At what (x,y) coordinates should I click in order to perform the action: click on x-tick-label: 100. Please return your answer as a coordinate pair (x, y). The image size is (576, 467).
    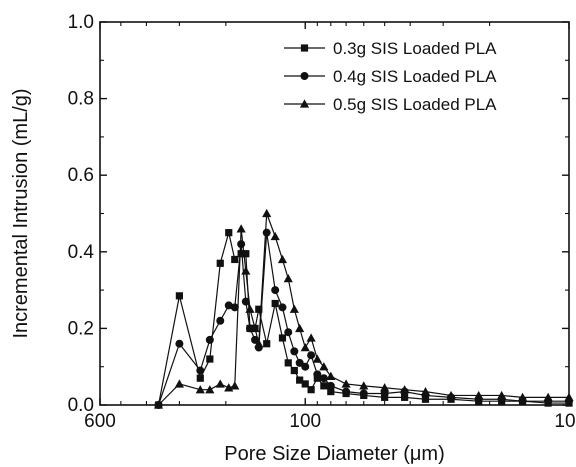
    Looking at the image, I should click on (305, 421).